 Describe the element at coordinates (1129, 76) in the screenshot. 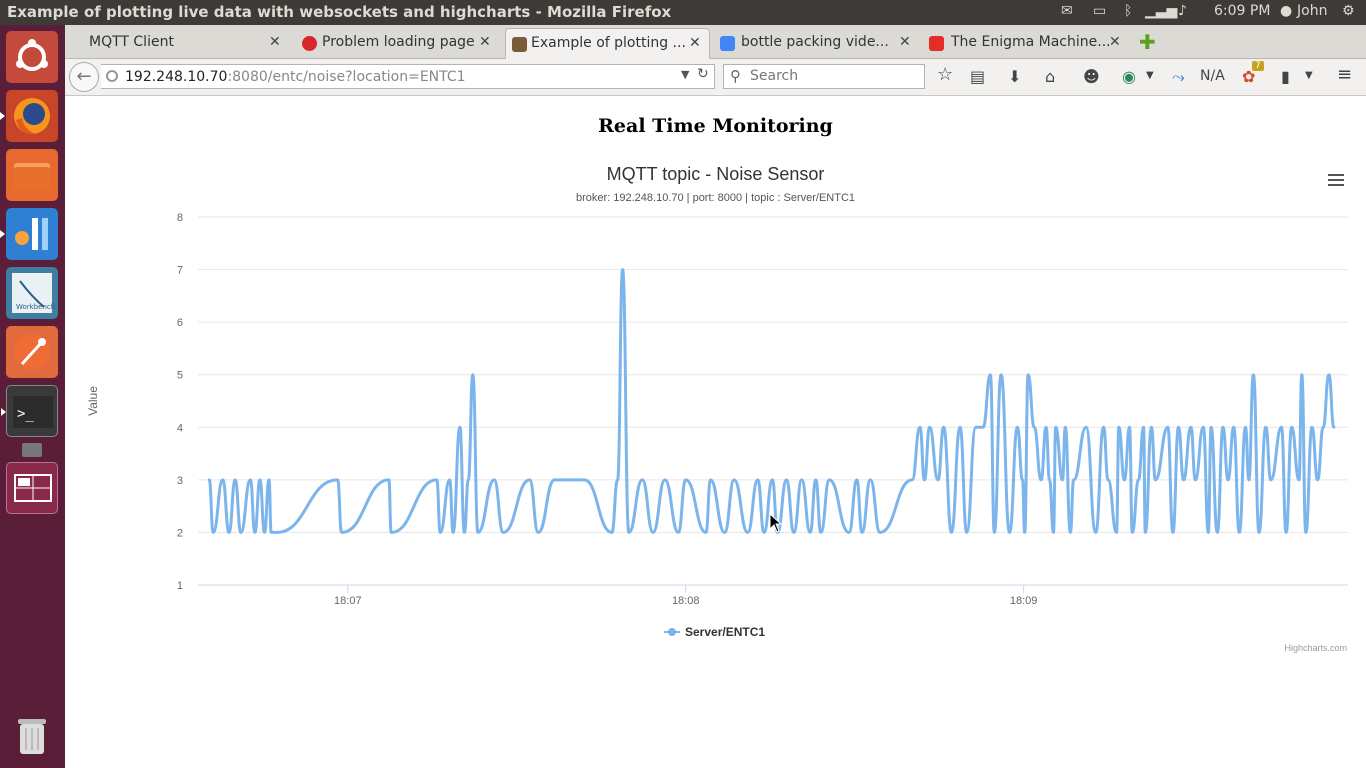

I see `extension-globe-icon: ◉` at that location.